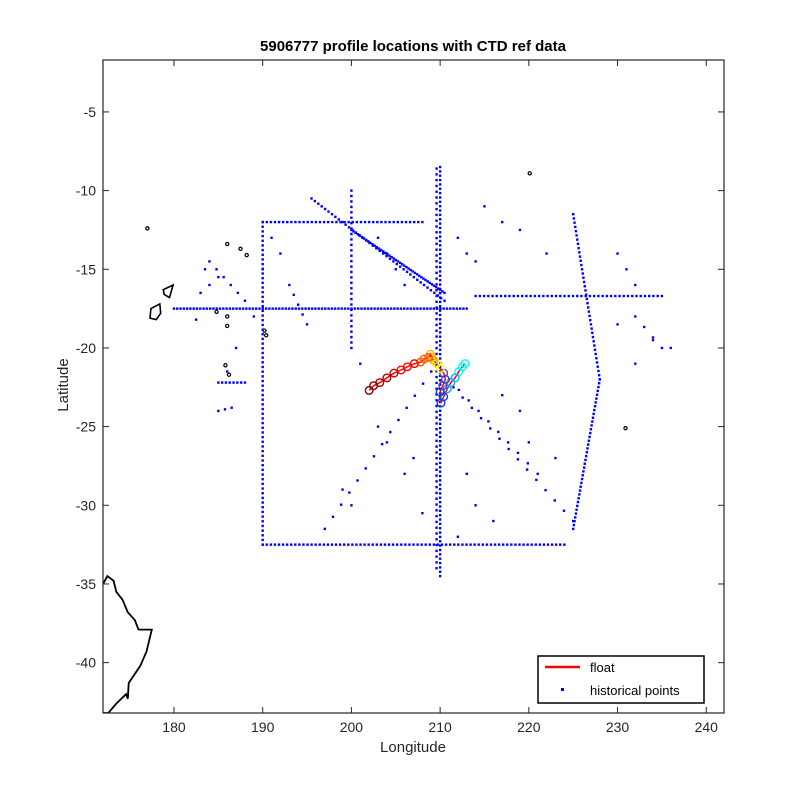  I want to click on x-tick-label: 230, so click(618, 727).